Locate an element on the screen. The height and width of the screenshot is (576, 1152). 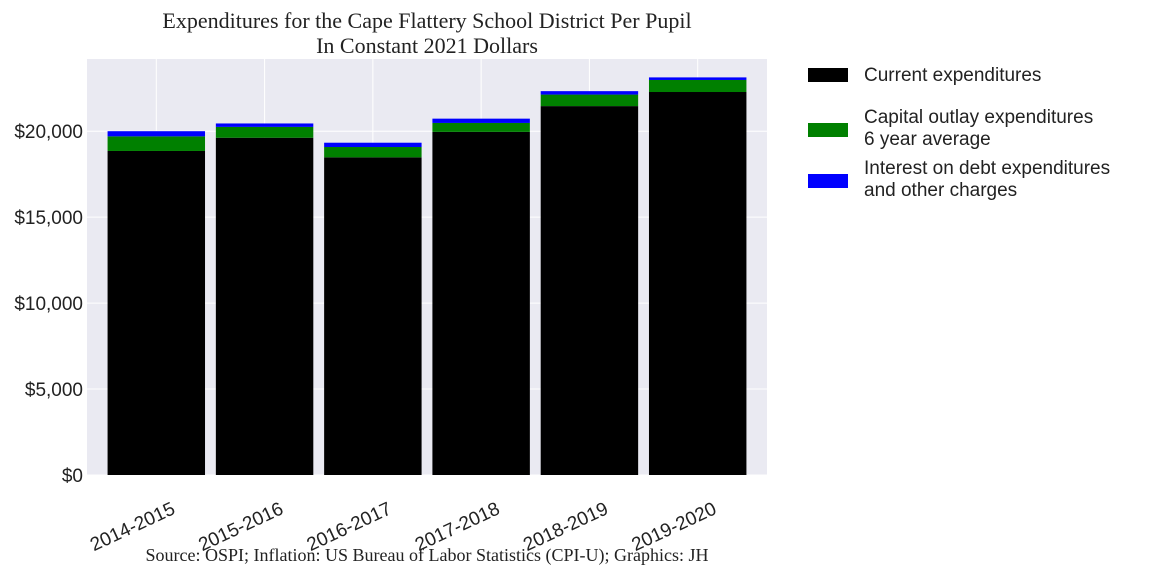
y-axis-ticks: $0 $5,000 $10,000 $15,000 $20,000 is located at coordinates (48, 304).